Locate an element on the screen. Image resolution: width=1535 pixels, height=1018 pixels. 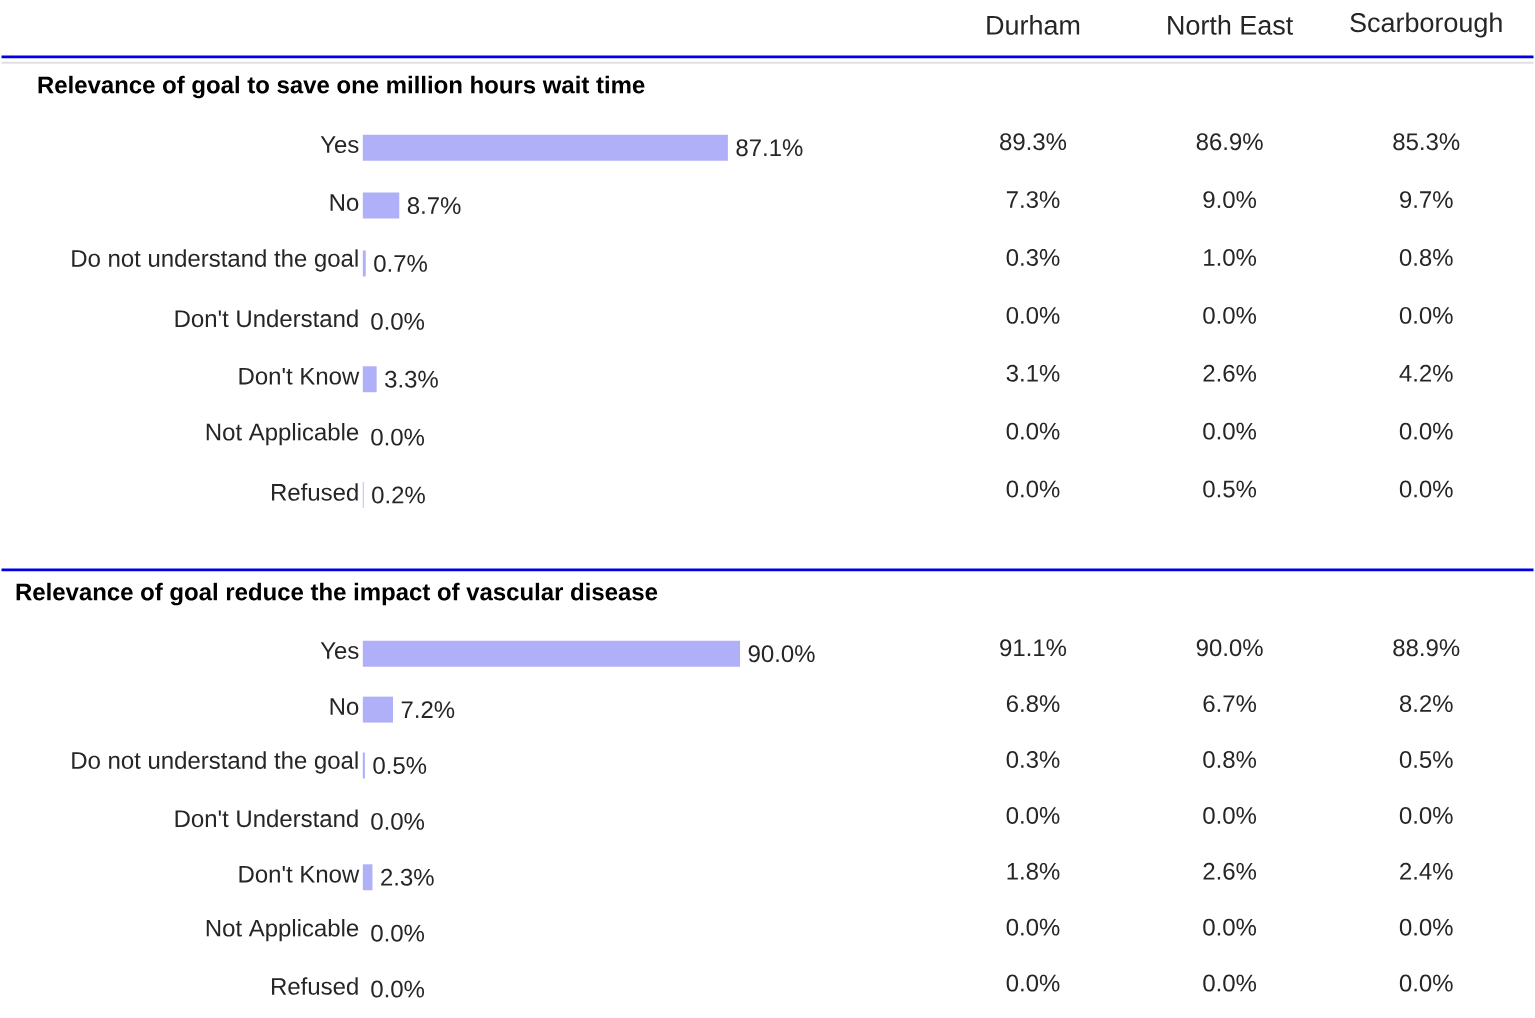
category-label: Durham is located at coordinates (1033, 25).